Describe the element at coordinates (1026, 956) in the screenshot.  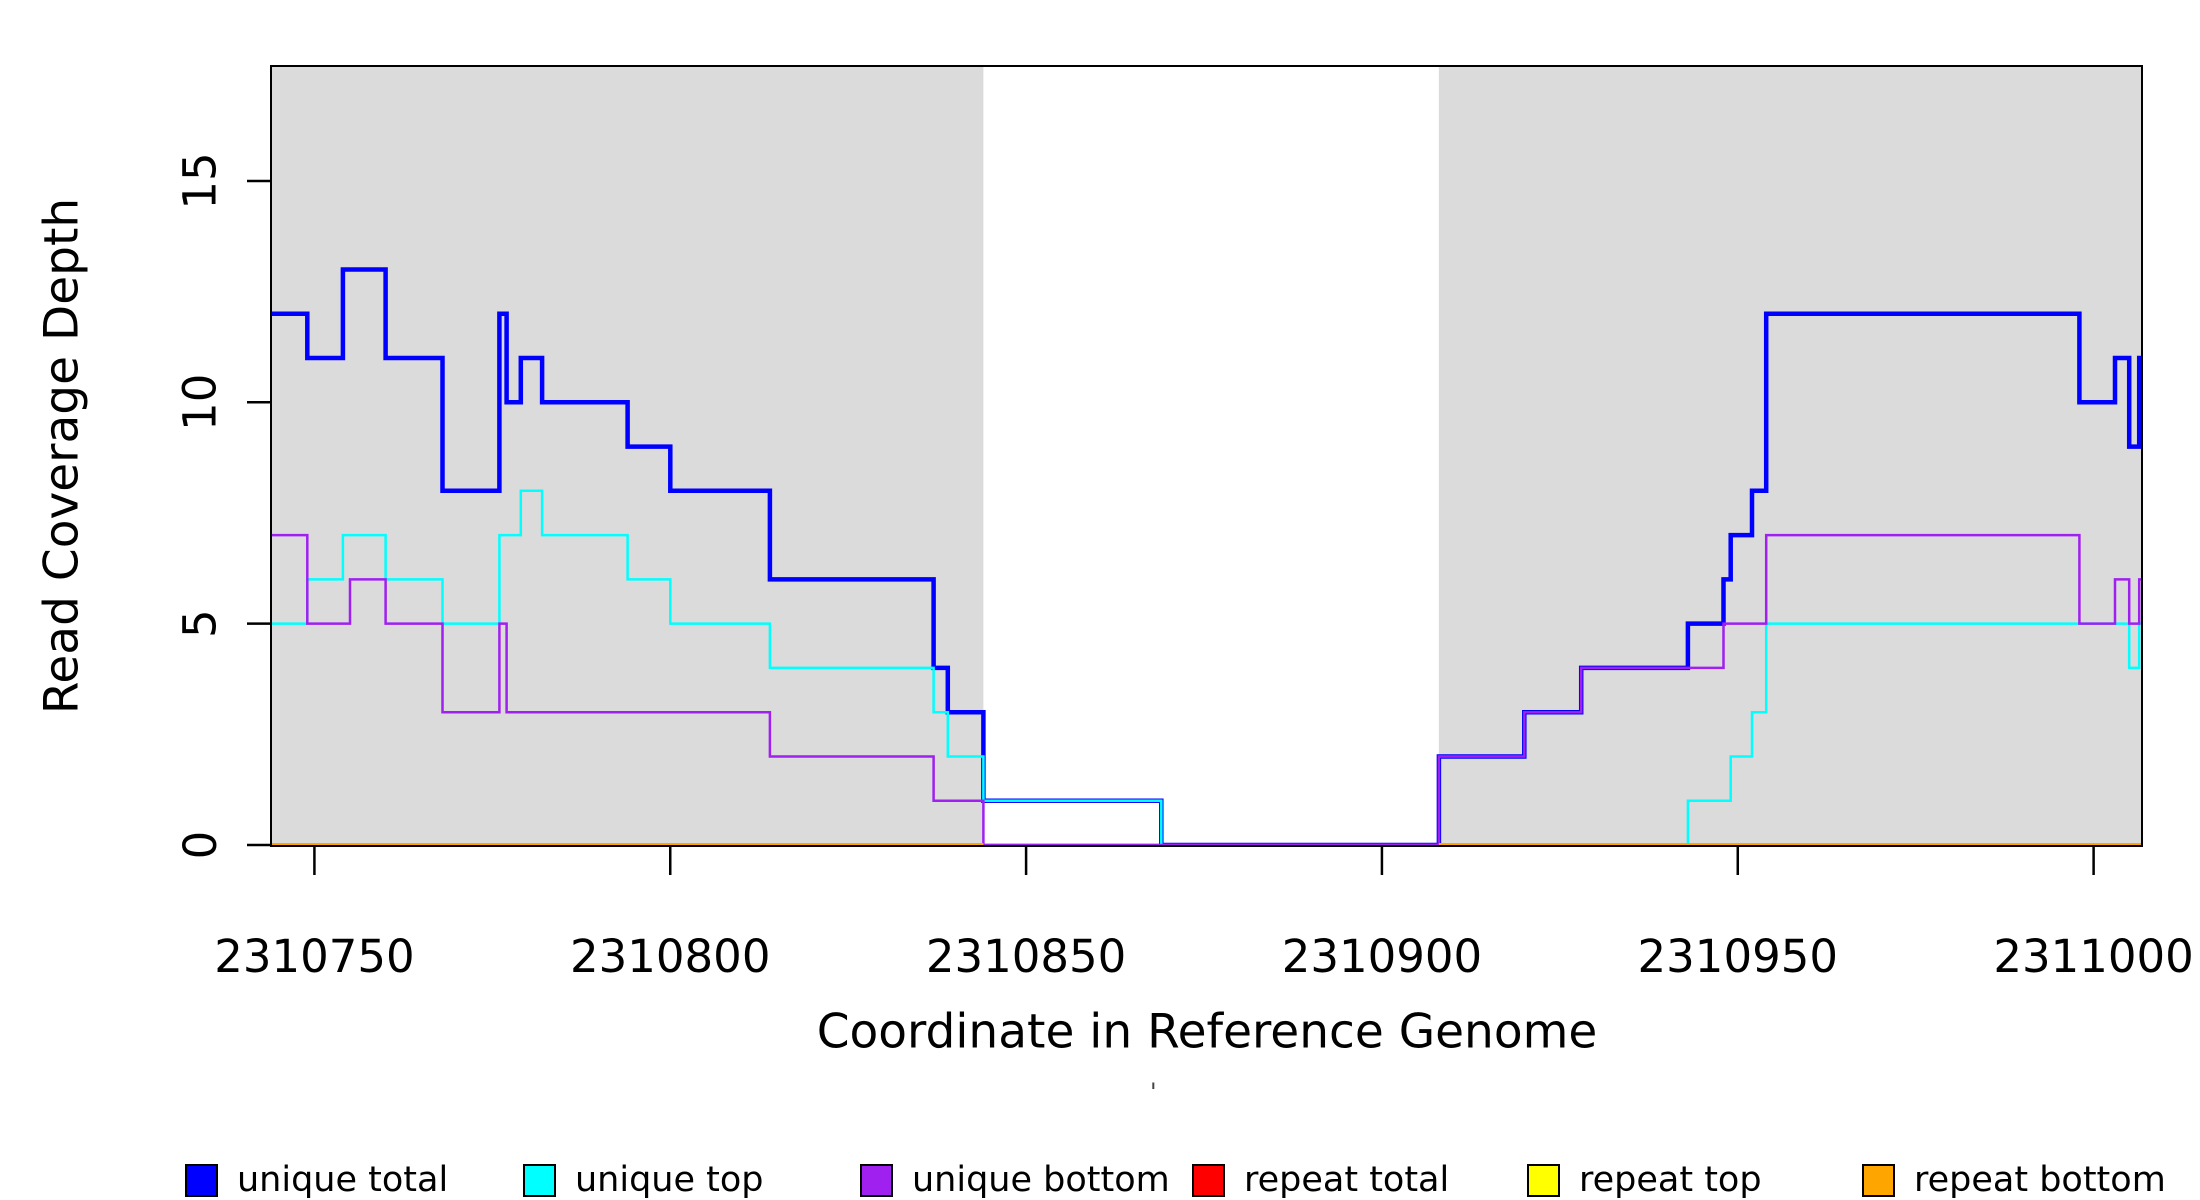
I see `x-tick-label: 2310850` at that location.